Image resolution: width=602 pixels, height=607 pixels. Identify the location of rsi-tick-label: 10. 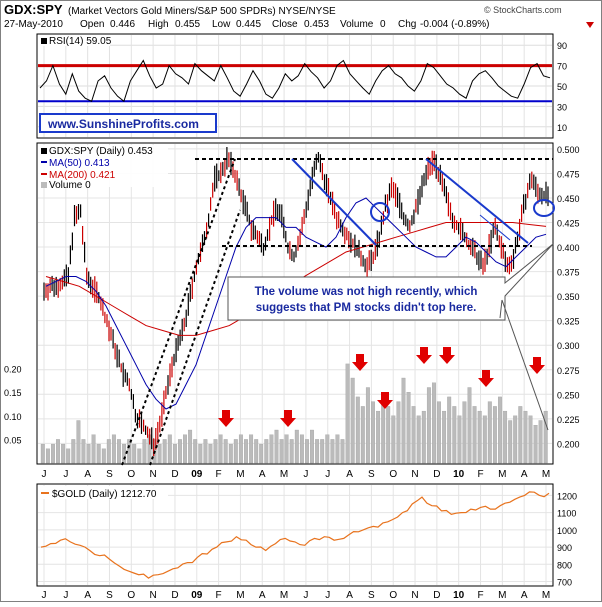
(562, 128).